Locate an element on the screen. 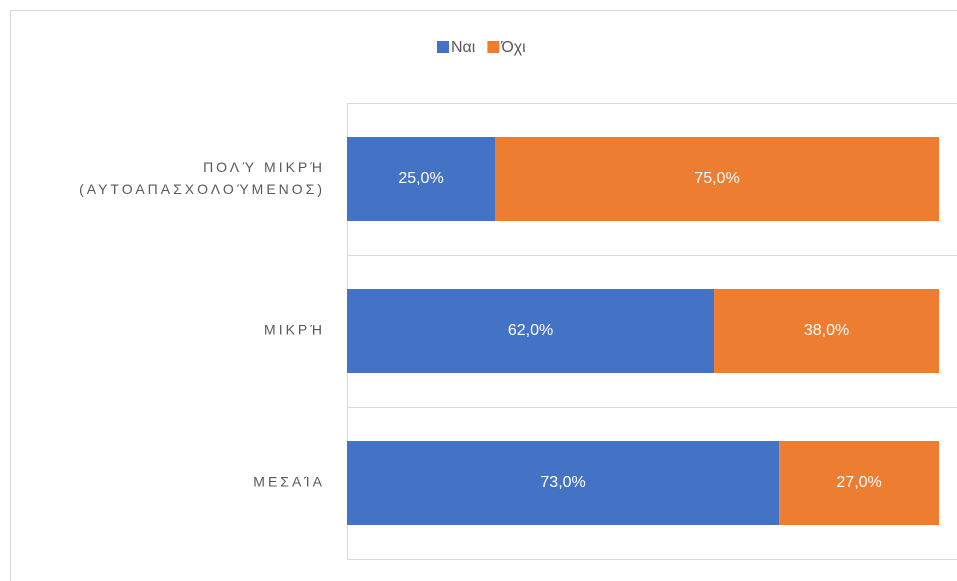 The width and height of the screenshot is (957, 581). data-label: 25,0% is located at coordinates (420, 178).